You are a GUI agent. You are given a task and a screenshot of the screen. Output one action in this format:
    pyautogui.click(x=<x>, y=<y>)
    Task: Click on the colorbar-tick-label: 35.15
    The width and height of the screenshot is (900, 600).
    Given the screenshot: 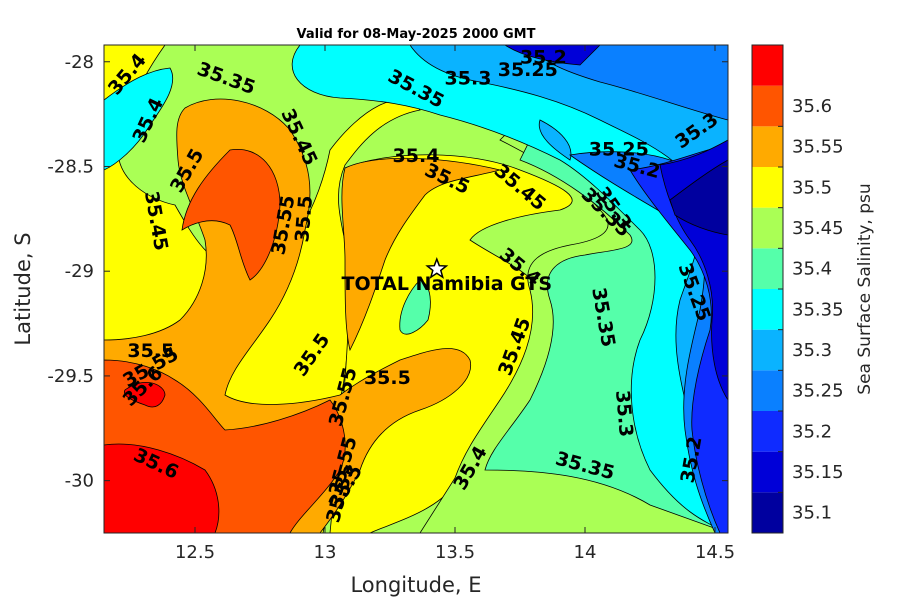 What is the action you would take?
    pyautogui.click(x=818, y=472)
    